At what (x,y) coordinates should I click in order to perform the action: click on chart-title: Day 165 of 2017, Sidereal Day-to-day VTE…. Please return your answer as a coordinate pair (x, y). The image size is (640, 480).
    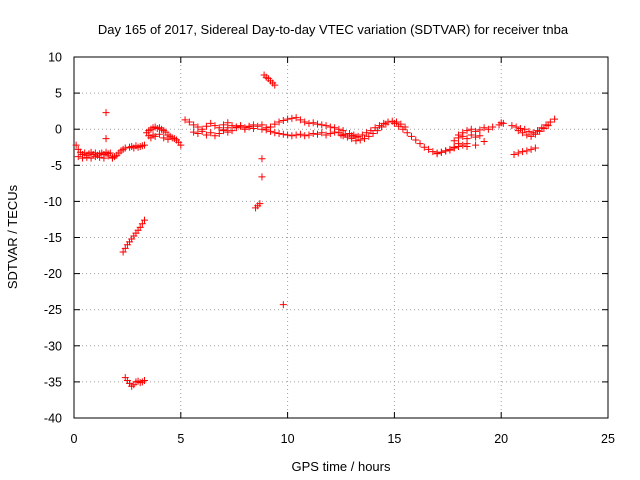
    Looking at the image, I should click on (333, 29).